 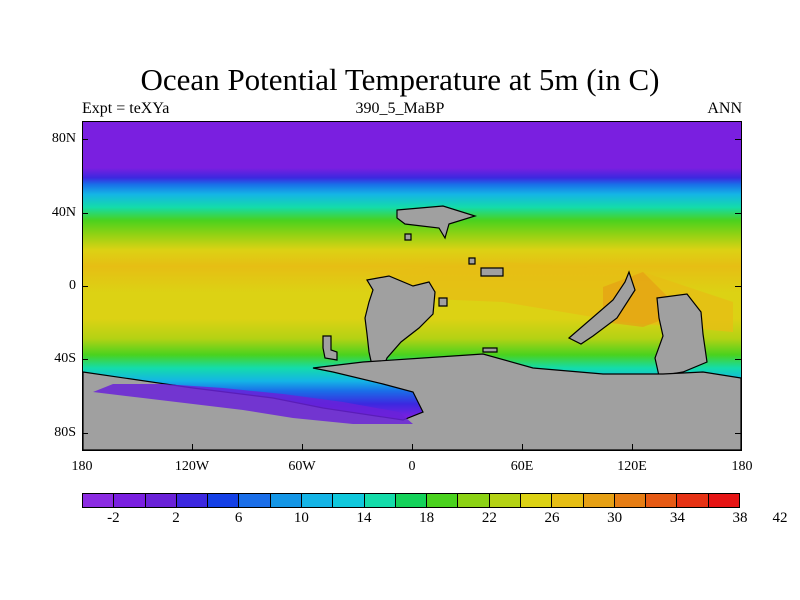 What do you see at coordinates (632, 466) in the screenshot?
I see `lon-tick-label: 120E` at bounding box center [632, 466].